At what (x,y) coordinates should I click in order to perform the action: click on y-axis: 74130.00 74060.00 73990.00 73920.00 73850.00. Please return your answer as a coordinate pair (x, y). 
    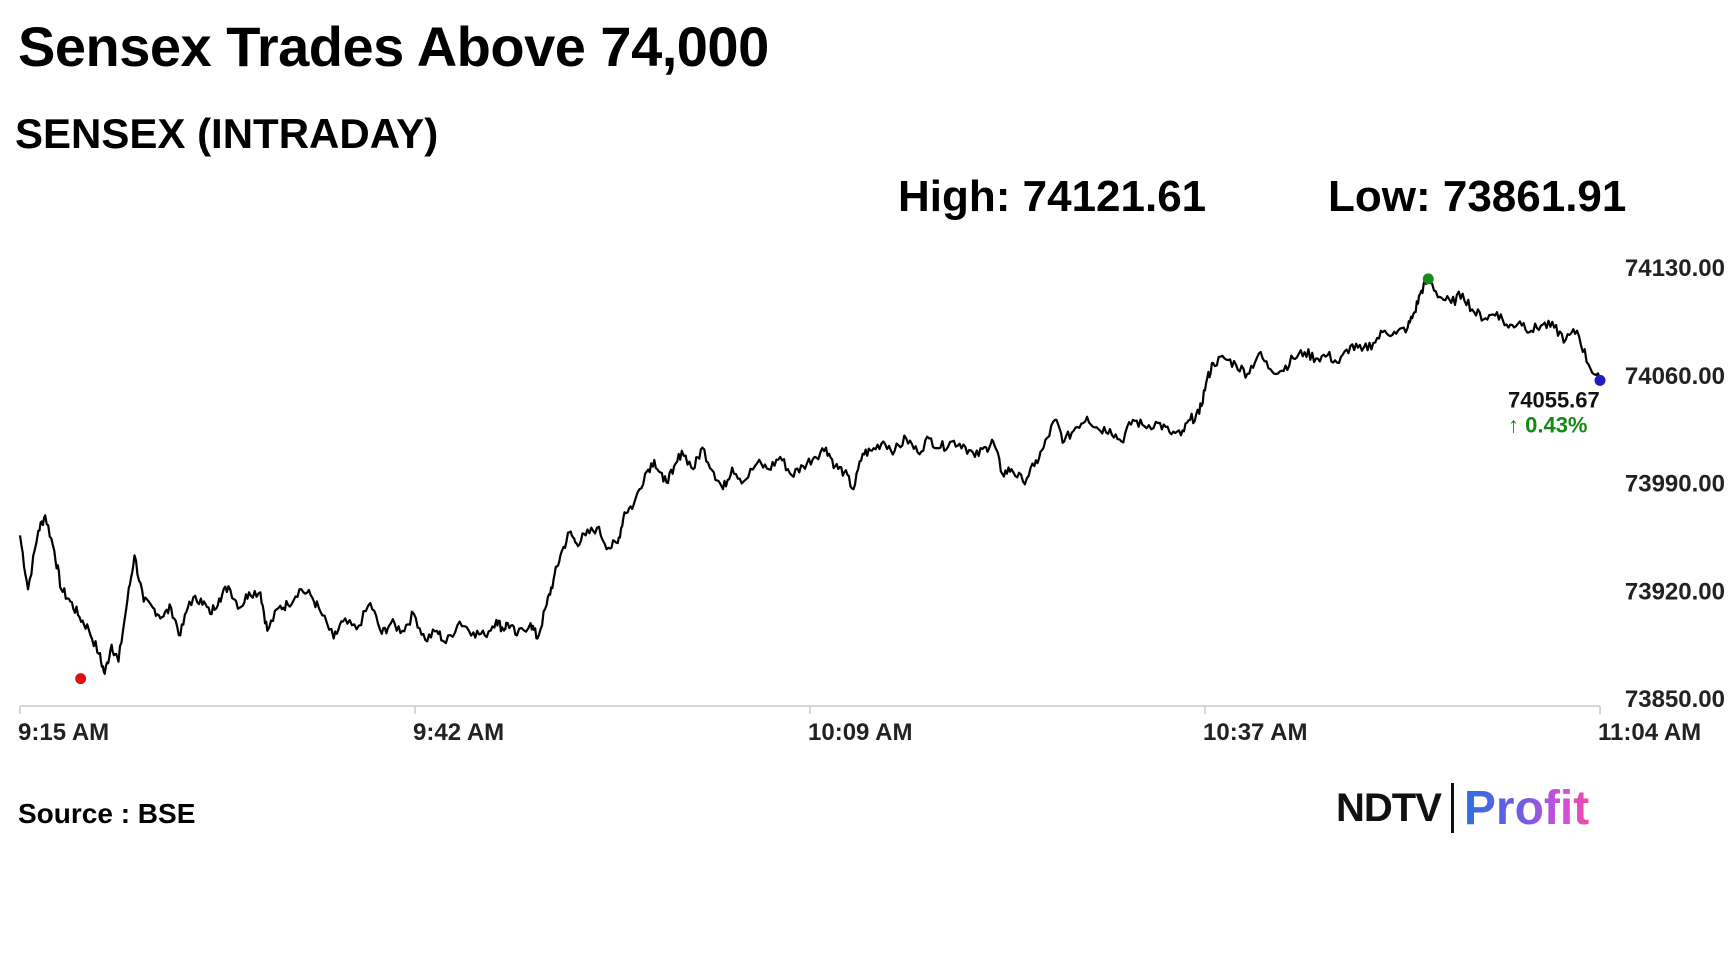
    Looking at the image, I should click on (1675, 484).